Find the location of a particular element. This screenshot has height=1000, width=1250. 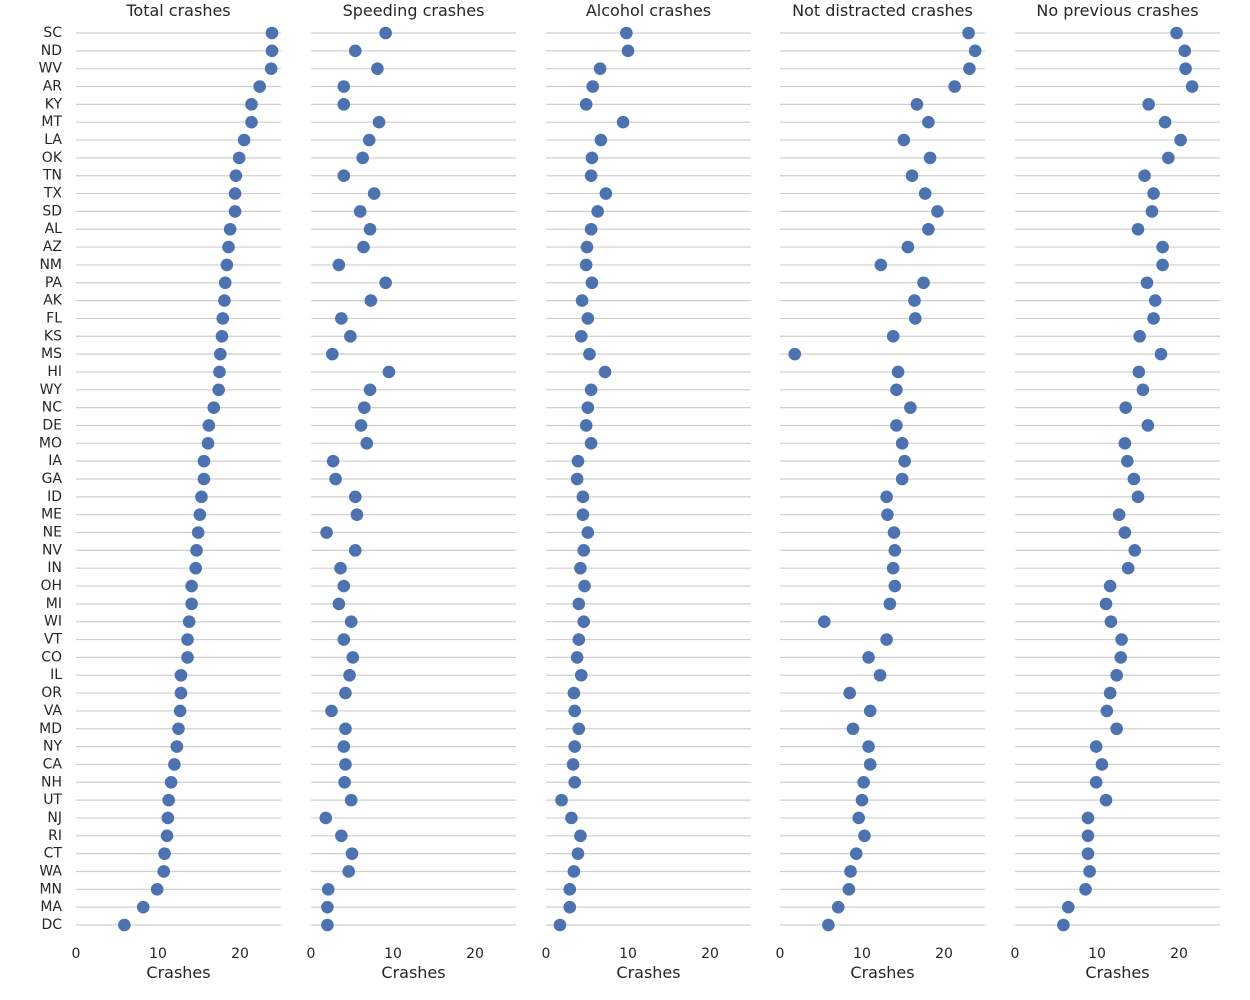

state-label-ca: CA is located at coordinates (53, 764).